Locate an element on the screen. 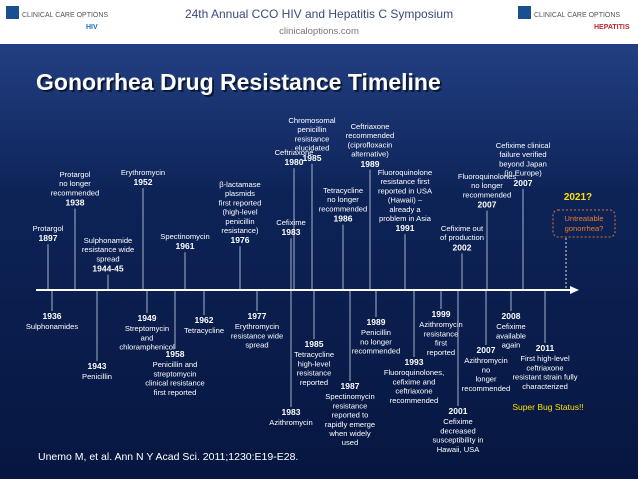  logo-sub: HIV is located at coordinates (92, 27).